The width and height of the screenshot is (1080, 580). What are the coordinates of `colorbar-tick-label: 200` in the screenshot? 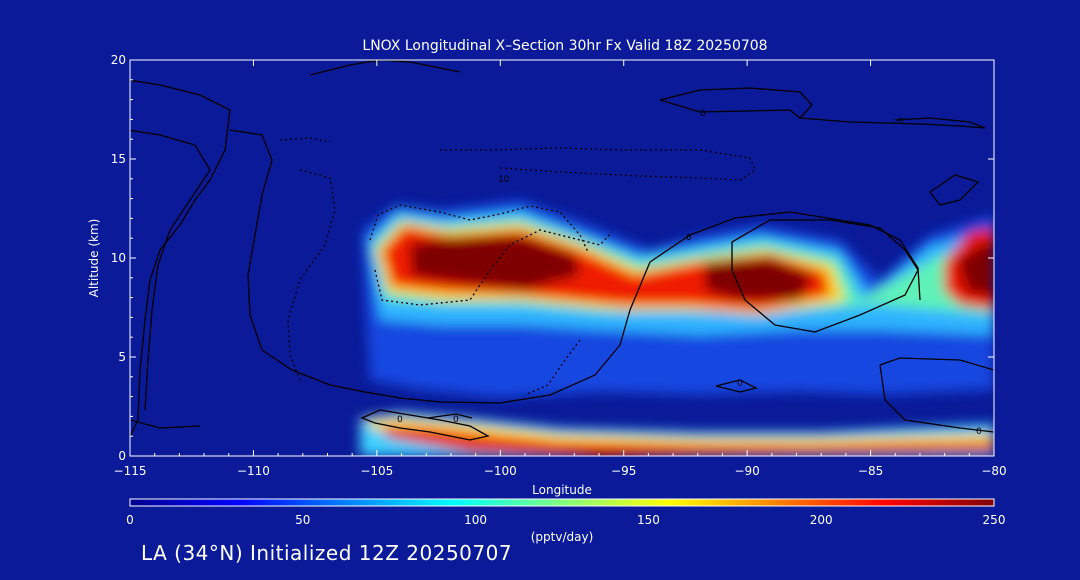 It's located at (821, 520).